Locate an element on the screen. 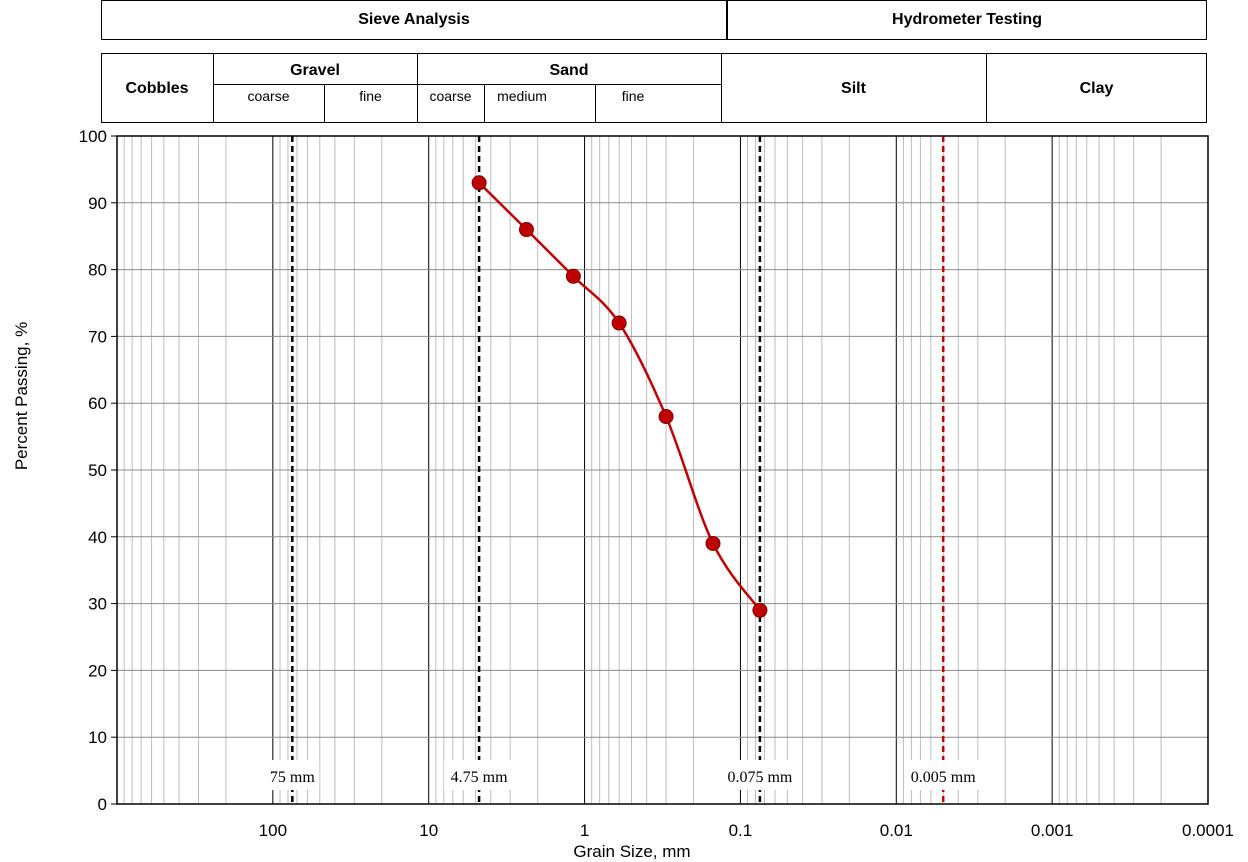 The width and height of the screenshot is (1248, 862). series-layer is located at coordinates (619, 396).